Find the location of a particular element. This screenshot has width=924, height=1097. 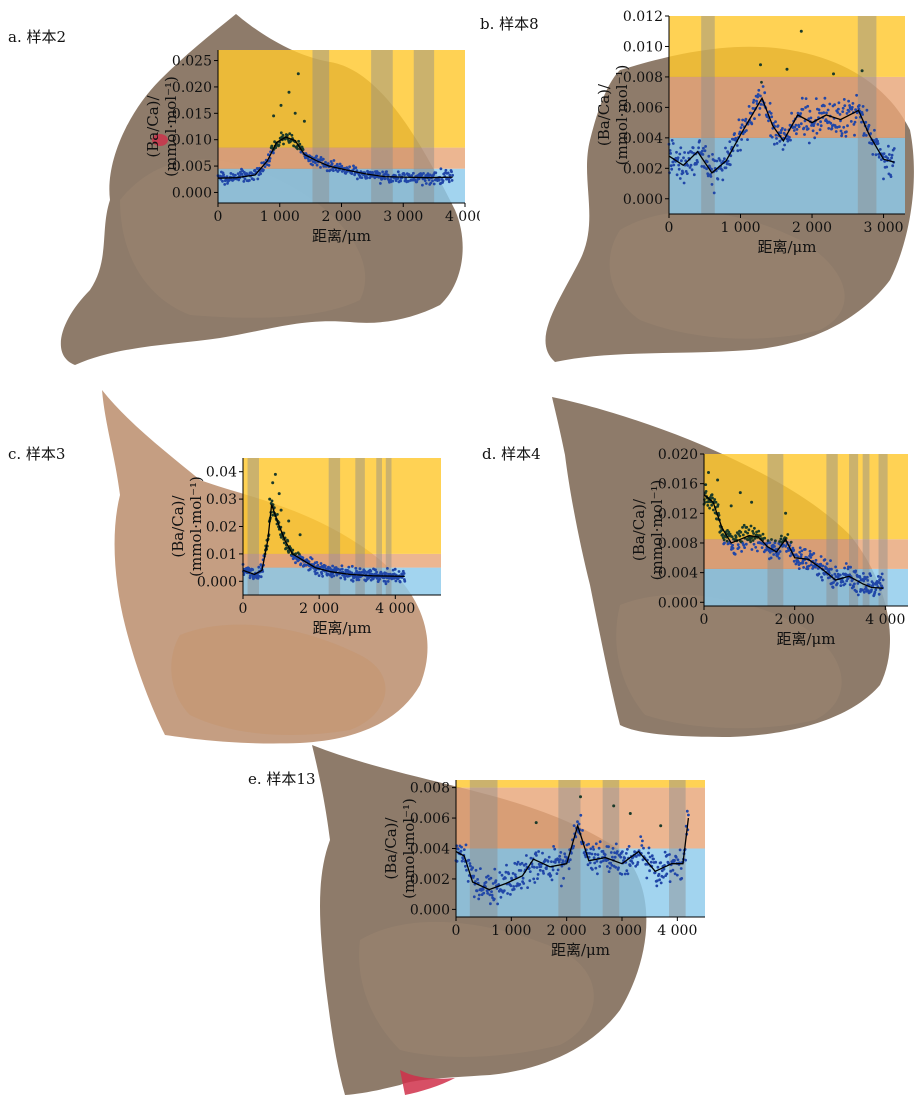

y-tick-label: 0.000 is located at coordinates (430, 910).